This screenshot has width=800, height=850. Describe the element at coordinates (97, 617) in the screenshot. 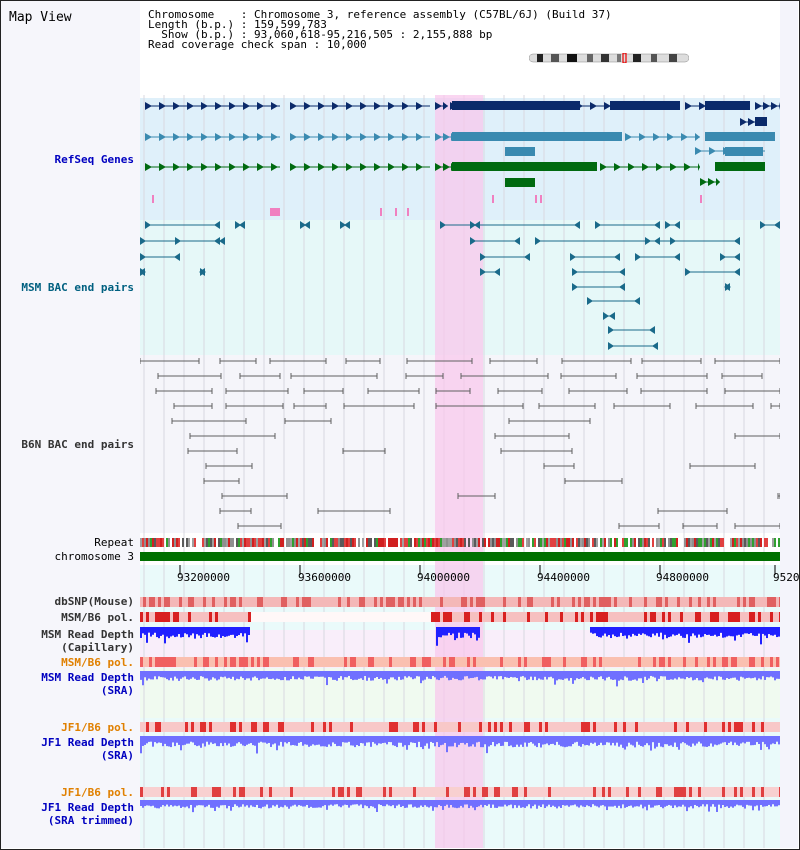

I see `msm-b6-pol-label-1: MSM/B6 pol.` at that location.